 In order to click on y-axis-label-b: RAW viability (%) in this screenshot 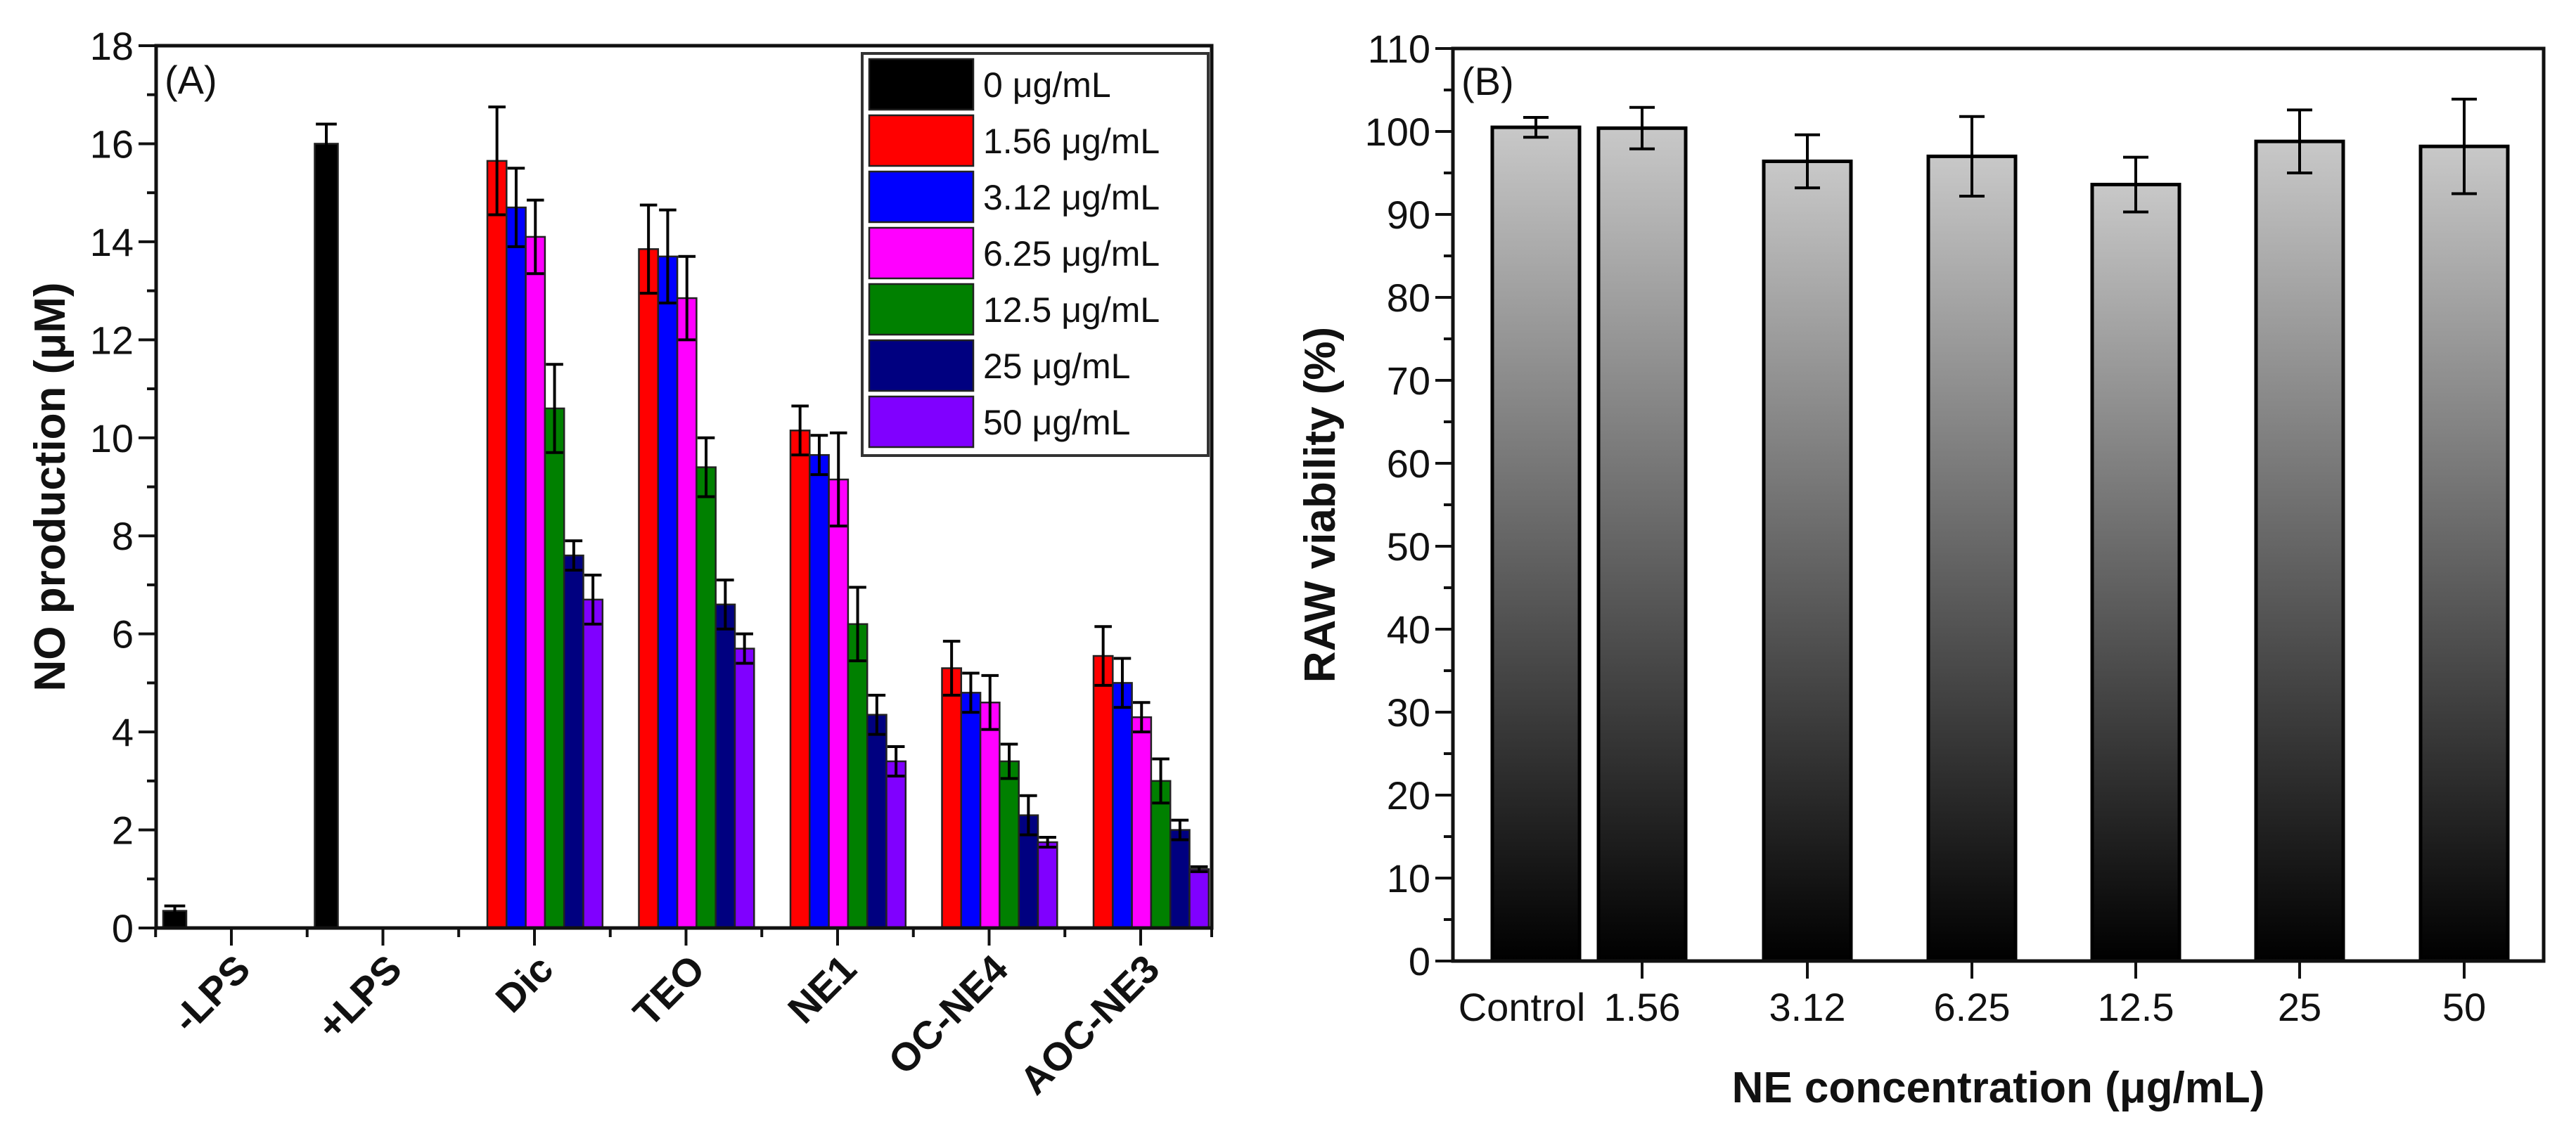, I will do `click(1320, 505)`.